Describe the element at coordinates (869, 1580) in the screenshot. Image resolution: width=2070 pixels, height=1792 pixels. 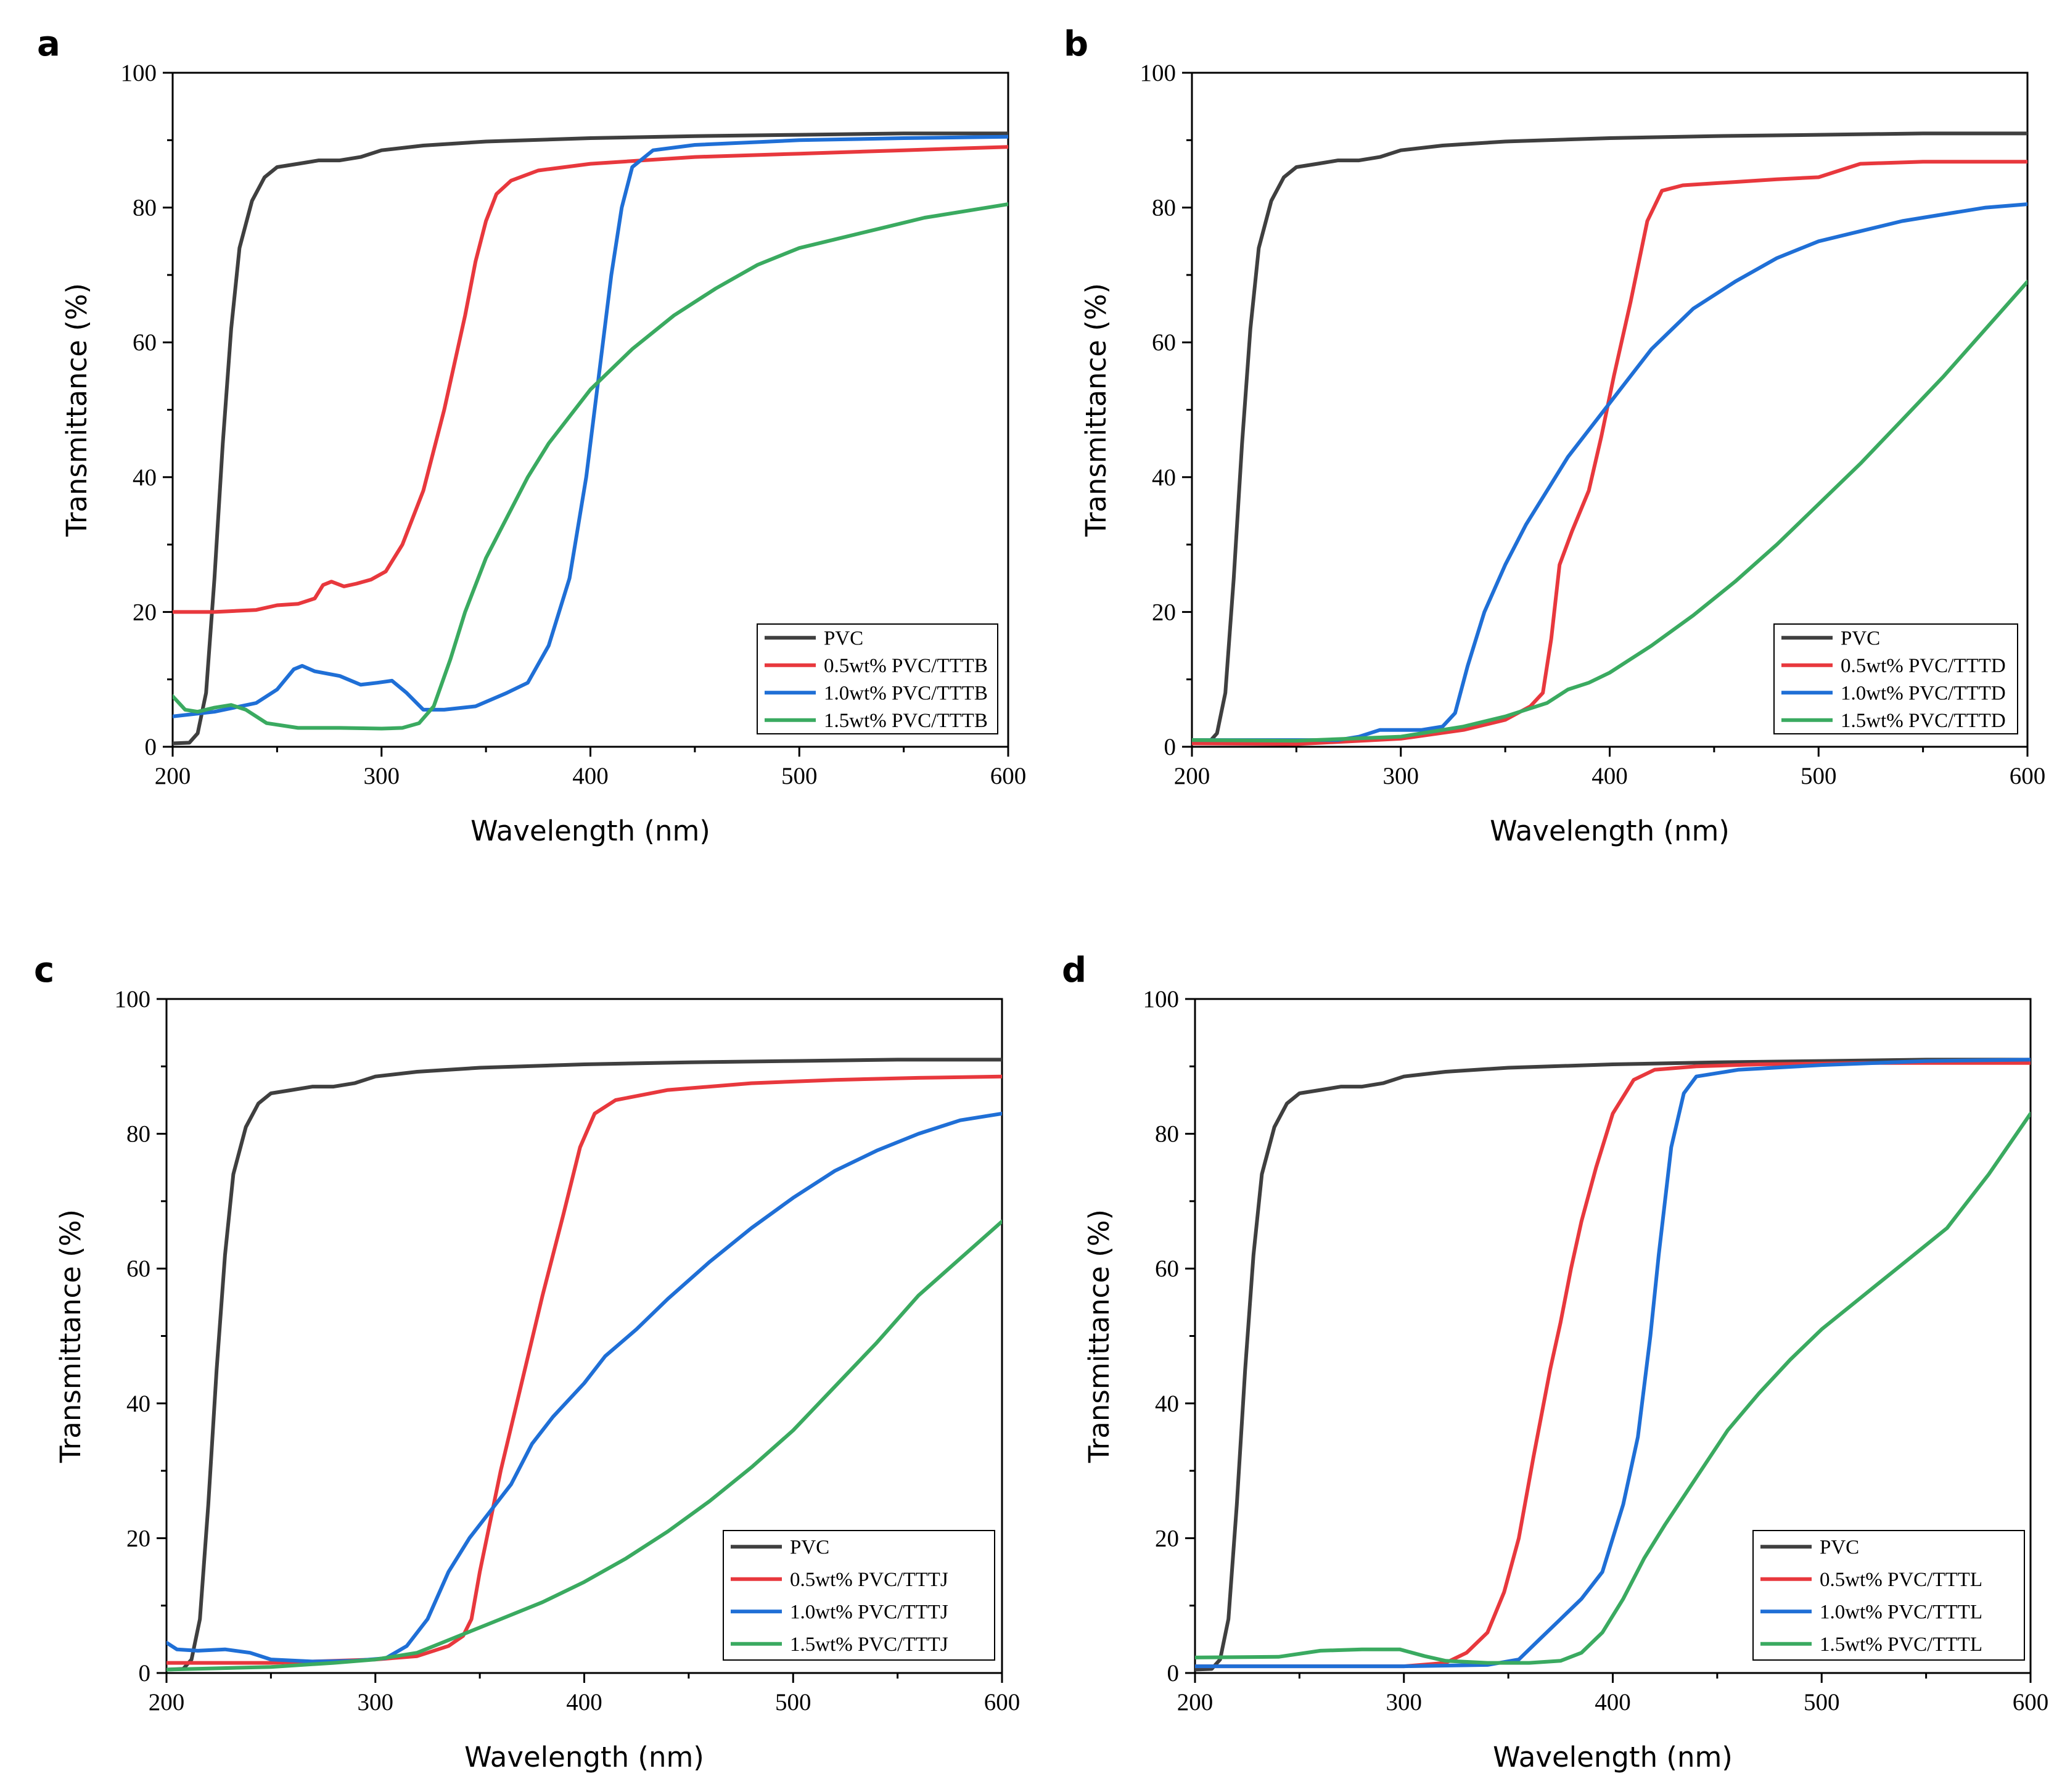
I see `legend-entry: 0.5wt% PVC/TTTJ` at that location.